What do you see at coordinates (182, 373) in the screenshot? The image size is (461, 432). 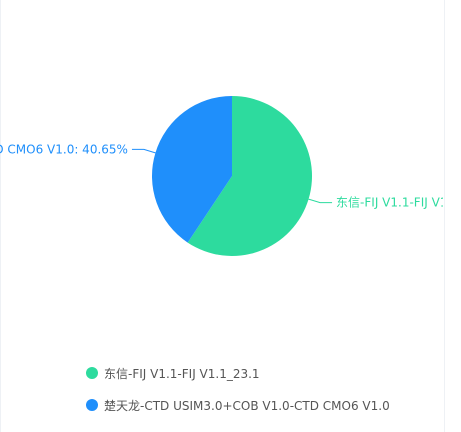 I see `legend-label-dongxin: 东信-FIJ V1.1-FIJ V1.1_23.1` at bounding box center [182, 373].